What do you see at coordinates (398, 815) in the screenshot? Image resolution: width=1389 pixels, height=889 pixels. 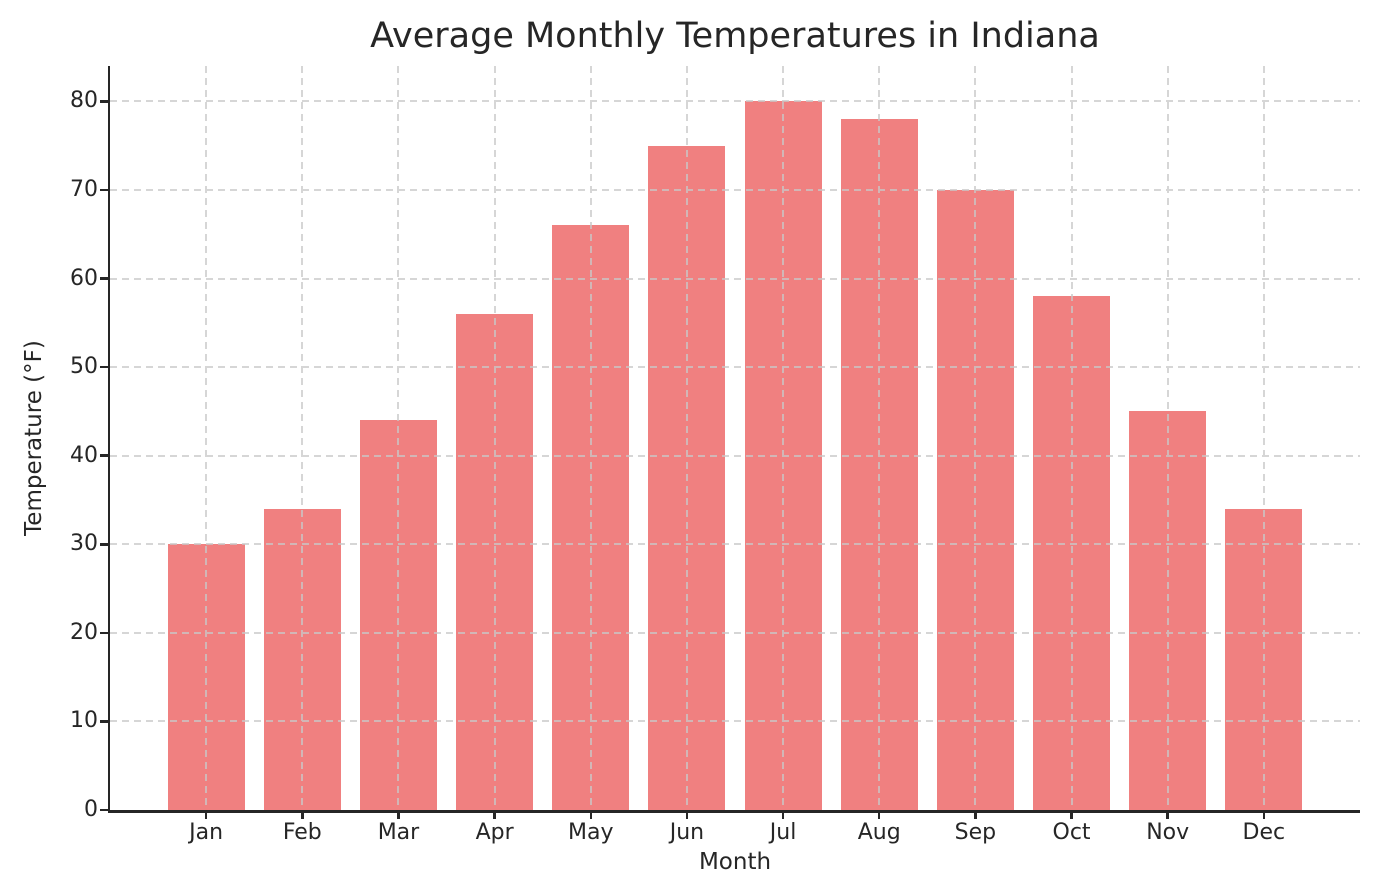 I see `x-tick-mar` at bounding box center [398, 815].